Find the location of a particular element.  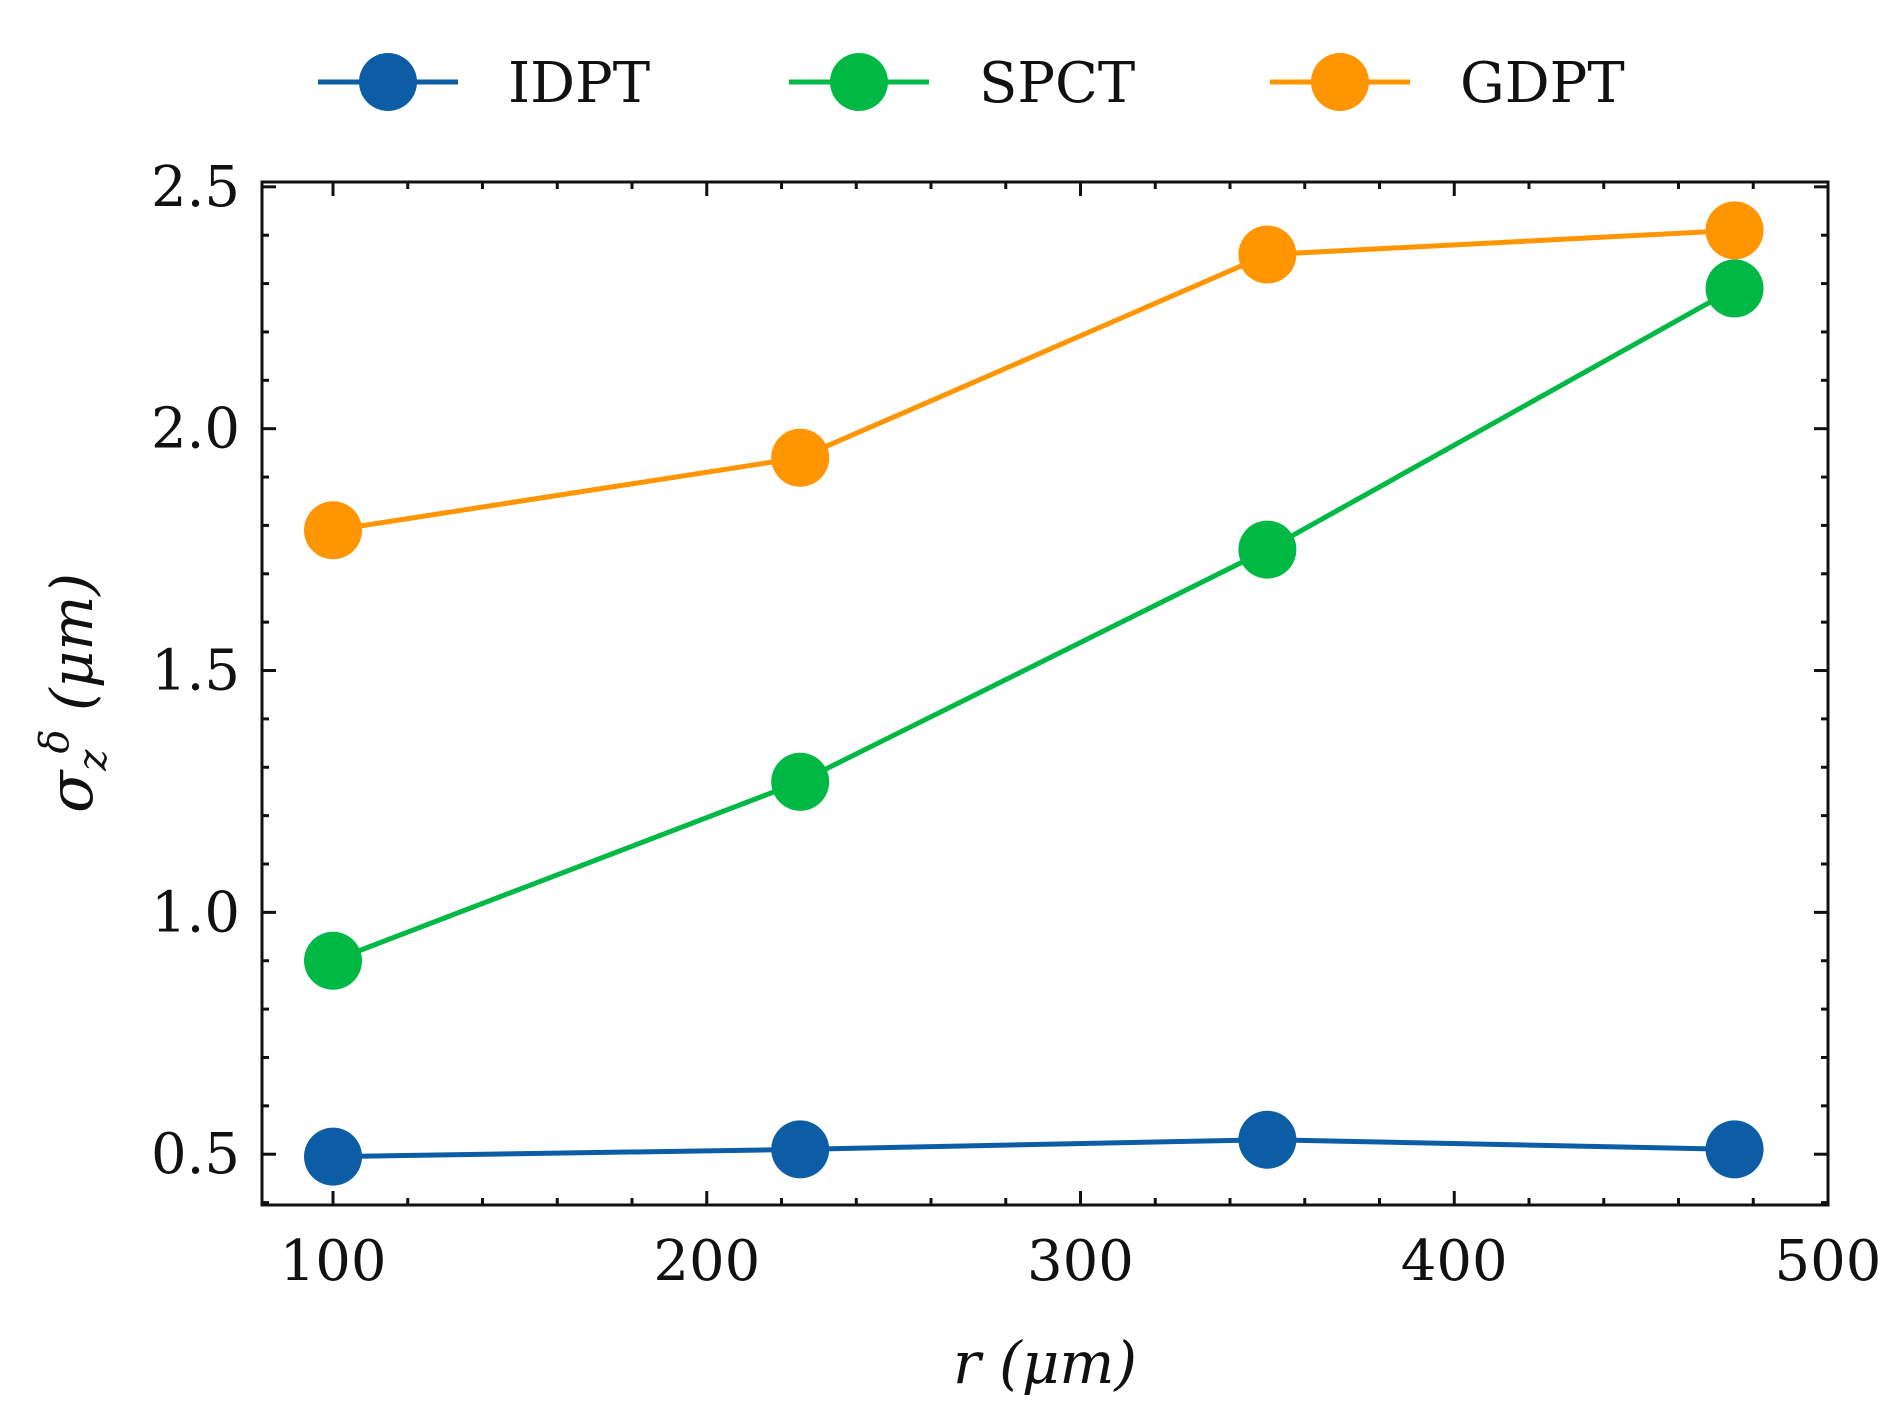

y-axis-label: σzδ (μm) is located at coordinates (74, 693).